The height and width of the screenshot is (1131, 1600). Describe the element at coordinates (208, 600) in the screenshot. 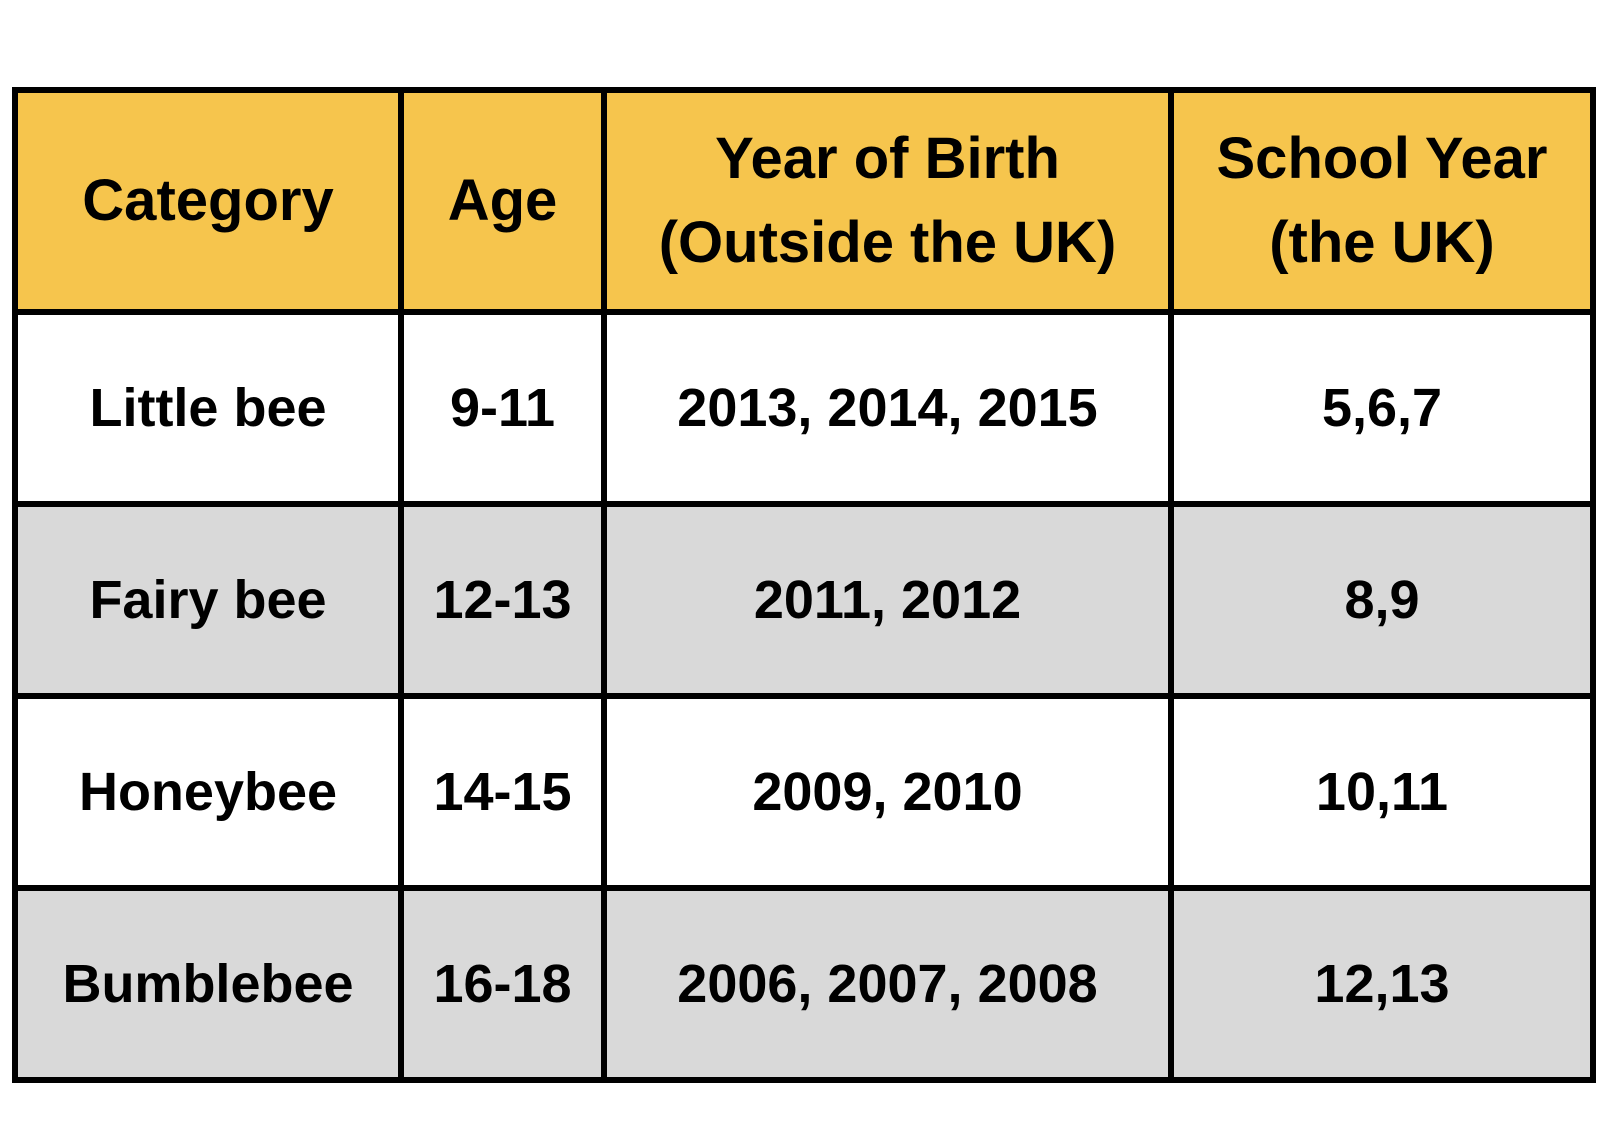

I see `cell-category: Fairy bee` at that location.